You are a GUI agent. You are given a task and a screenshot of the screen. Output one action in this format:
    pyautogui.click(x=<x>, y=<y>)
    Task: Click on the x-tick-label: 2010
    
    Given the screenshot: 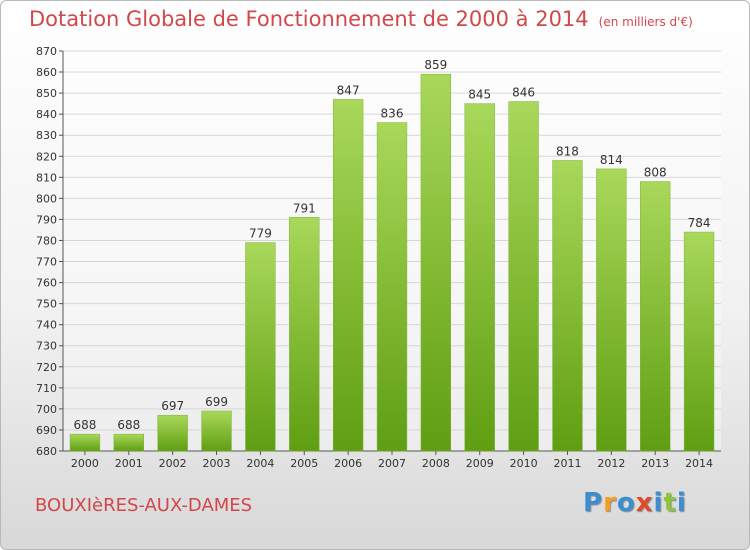 What is the action you would take?
    pyautogui.click(x=524, y=463)
    